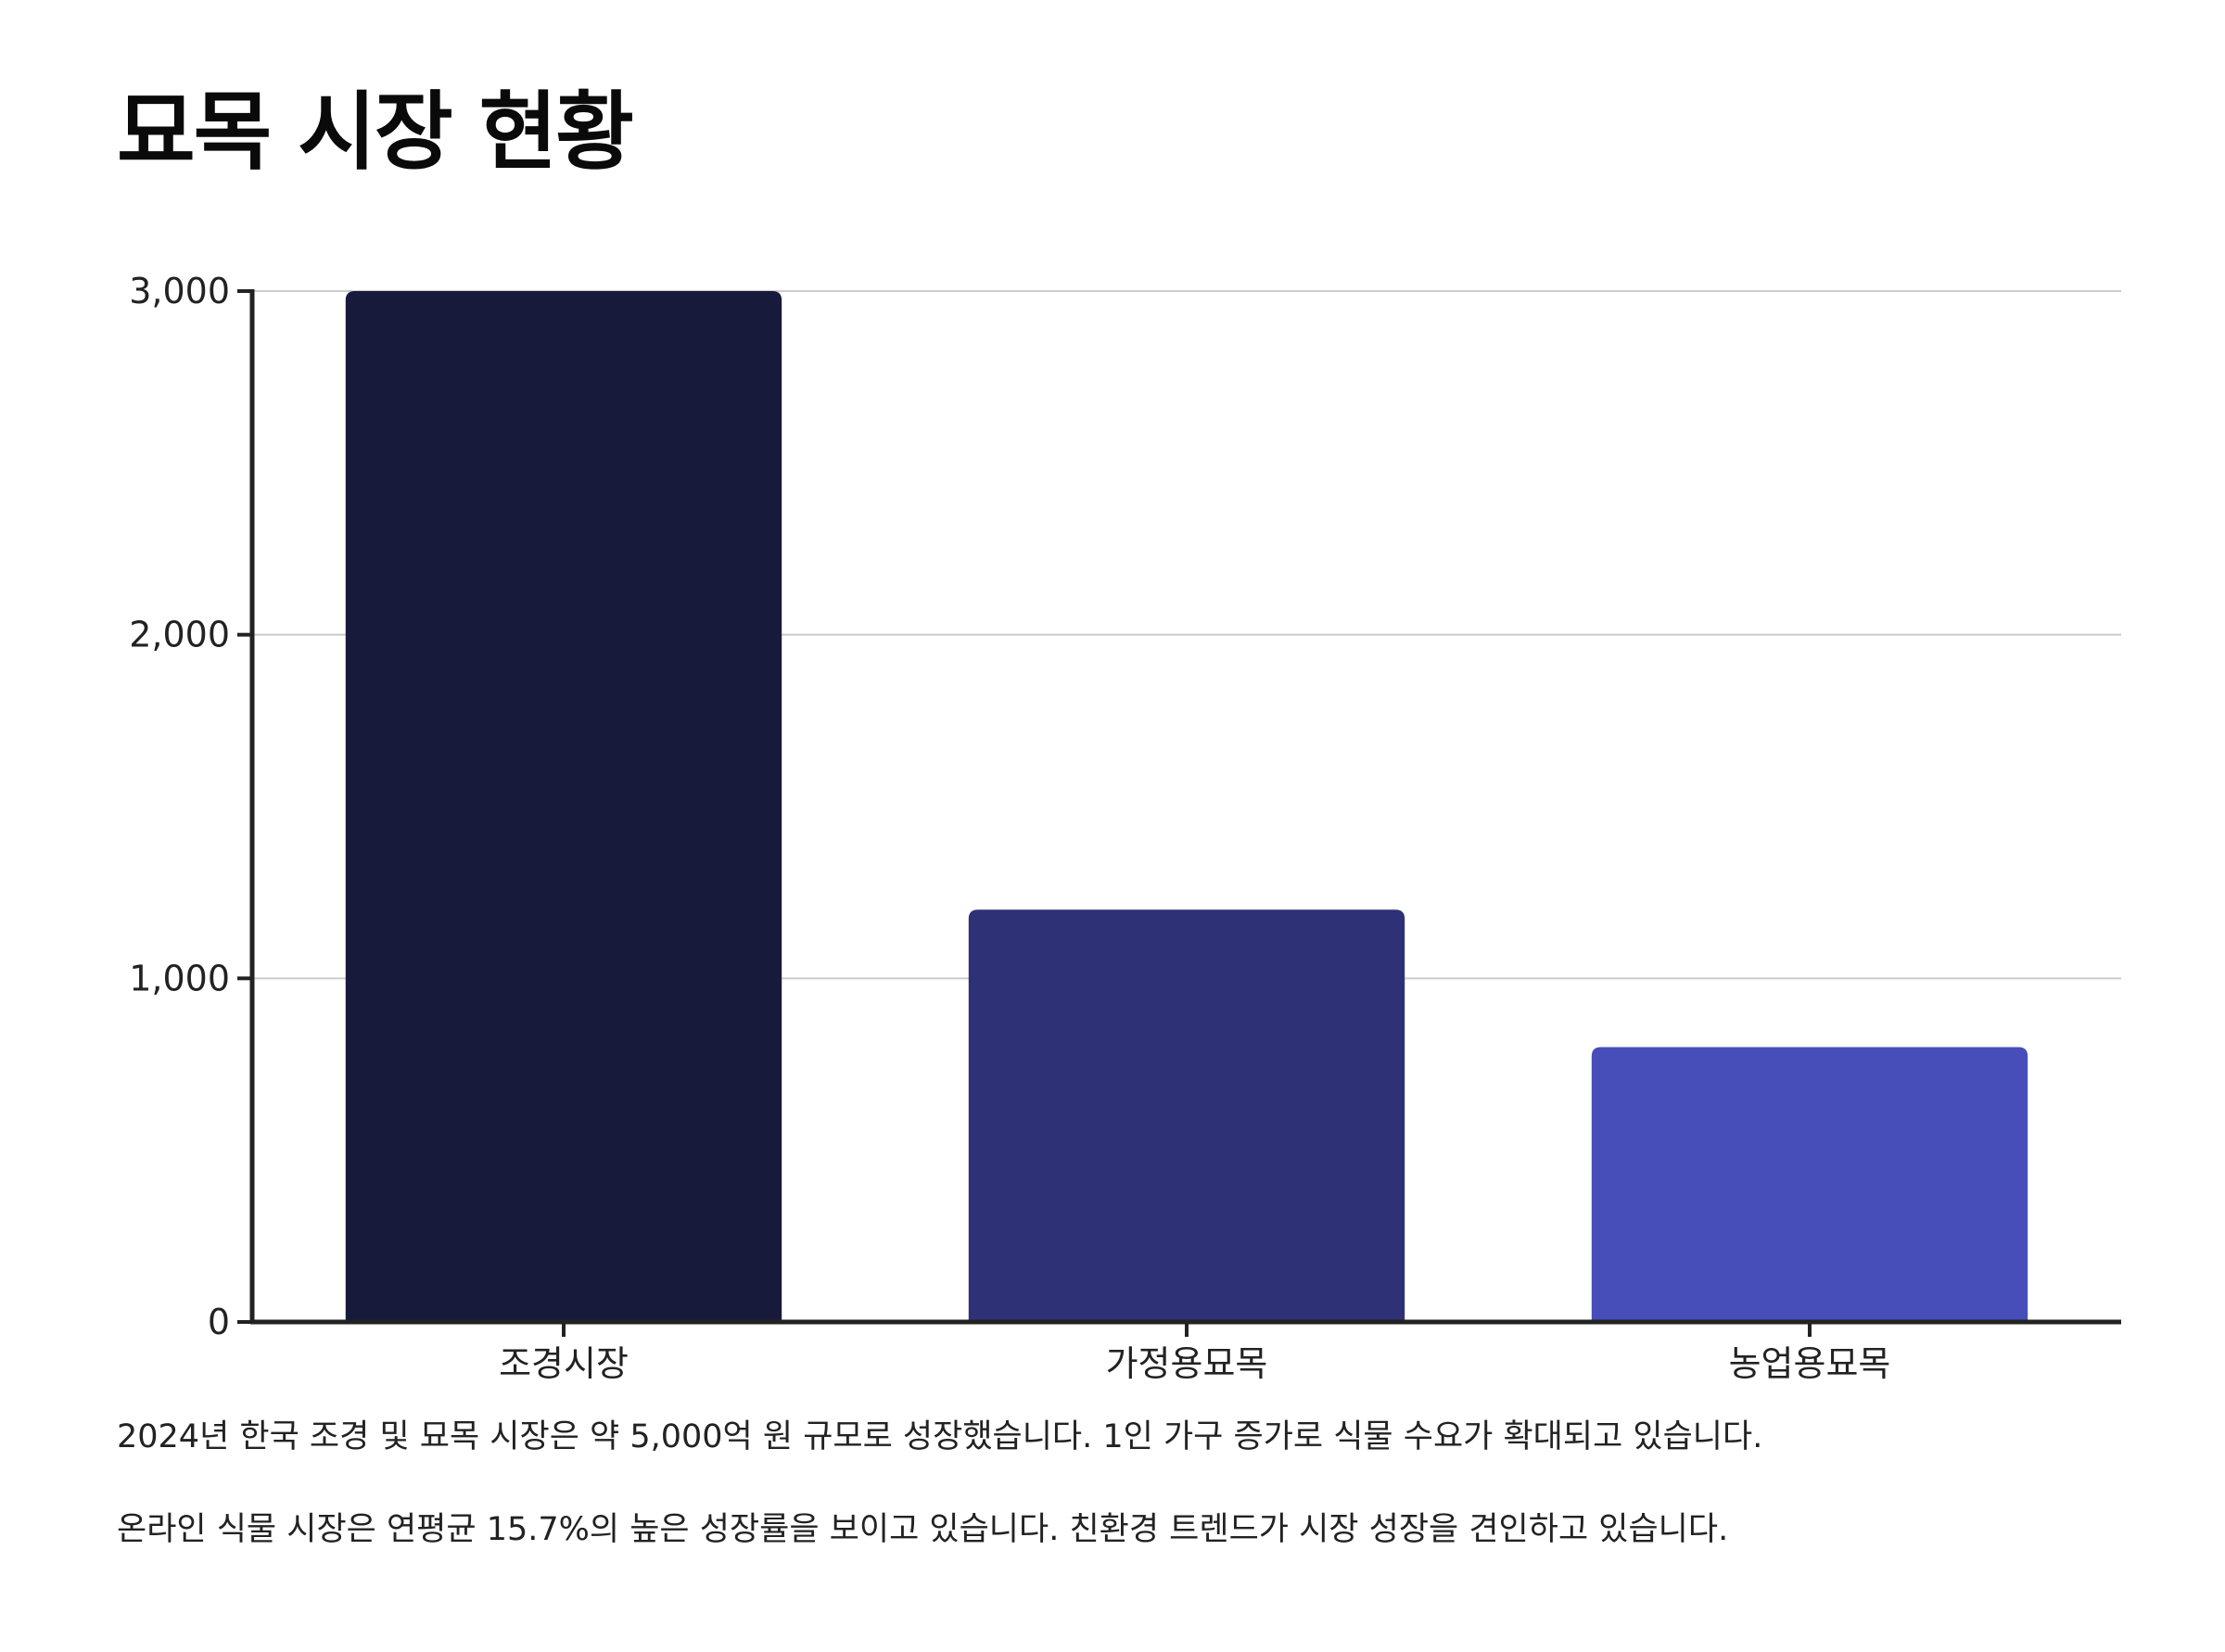  What do you see at coordinates (1187, 1363) in the screenshot?
I see `x-tick-label-1: 가정용묘목` at bounding box center [1187, 1363].